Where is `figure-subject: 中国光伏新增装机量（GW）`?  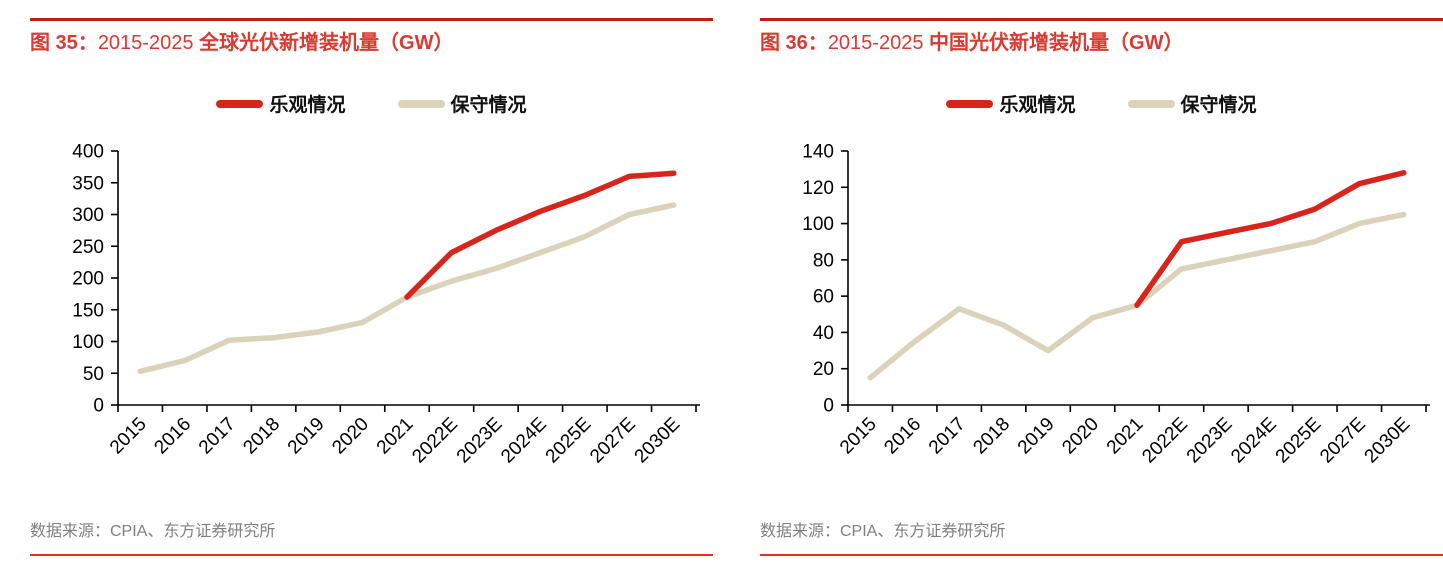 figure-subject: 中国光伏新增装机量（GW） is located at coordinates (1056, 43).